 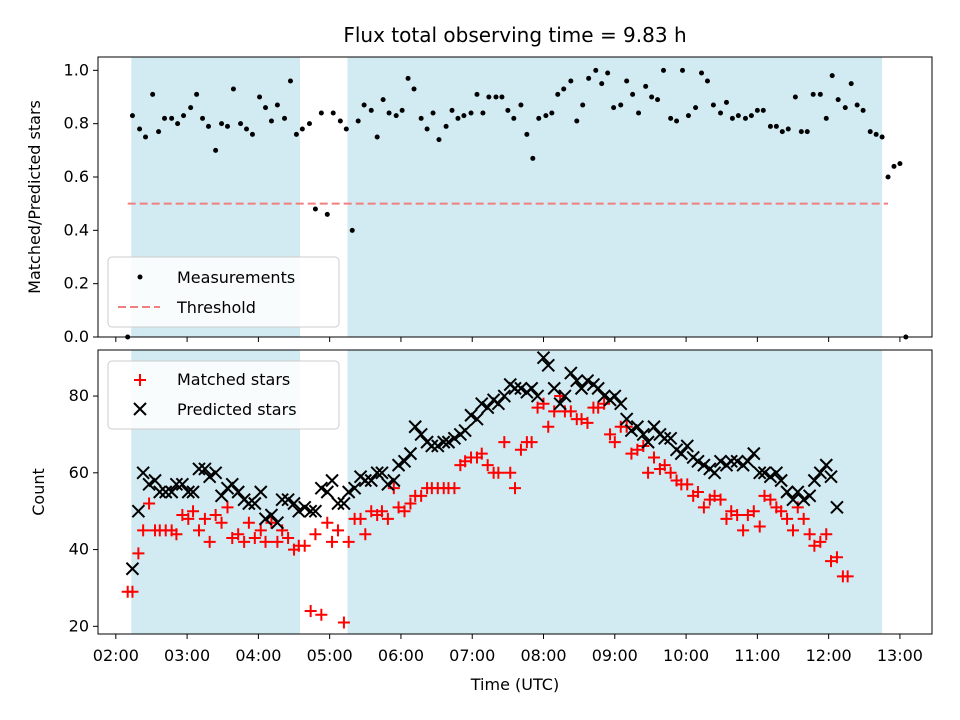 What do you see at coordinates (83, 510) in the screenshot?
I see `panel-counts-y-ticks: 20 40 60 80` at bounding box center [83, 510].